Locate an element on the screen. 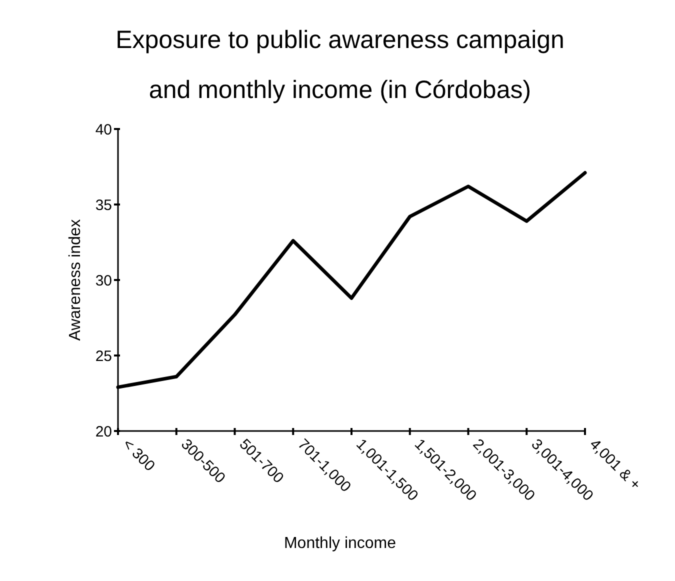 This screenshot has width=675, height=581. y-tick-label: 35 is located at coordinates (103, 205).